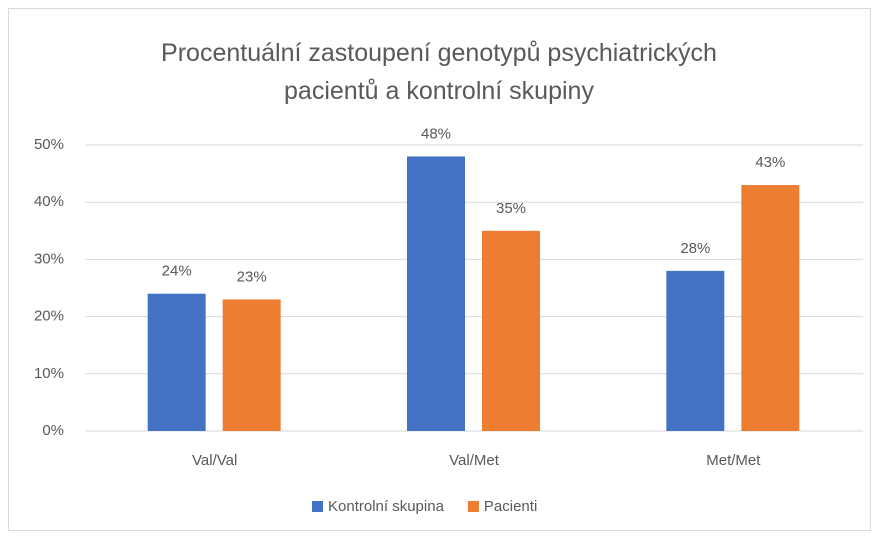 The image size is (879, 536). What do you see at coordinates (770, 162) in the screenshot?
I see `value-label: 43%` at bounding box center [770, 162].